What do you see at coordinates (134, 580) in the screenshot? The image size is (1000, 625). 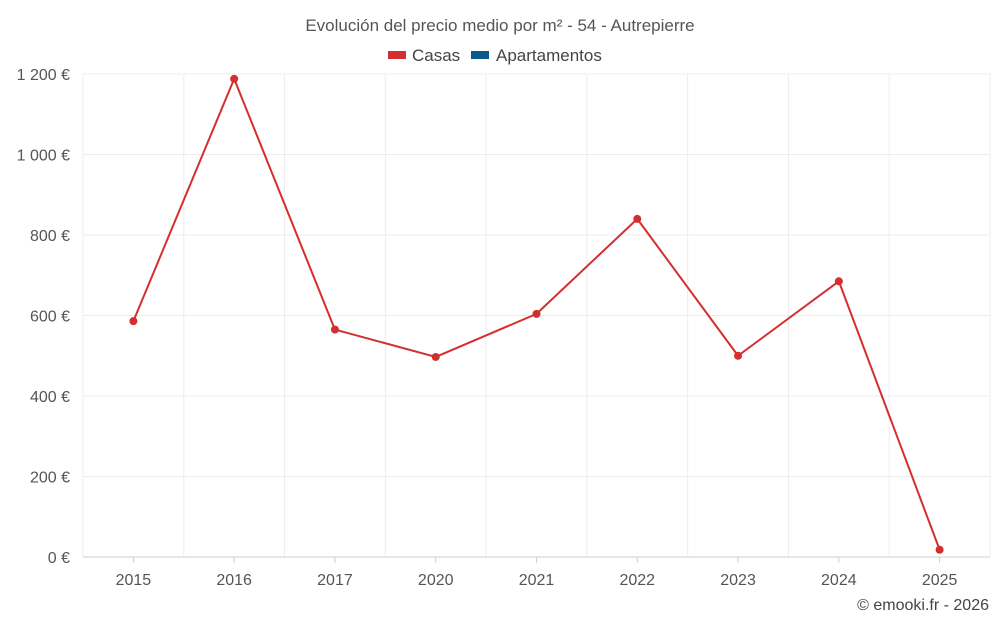 I see `x-tick-label: 2015` at bounding box center [134, 580].